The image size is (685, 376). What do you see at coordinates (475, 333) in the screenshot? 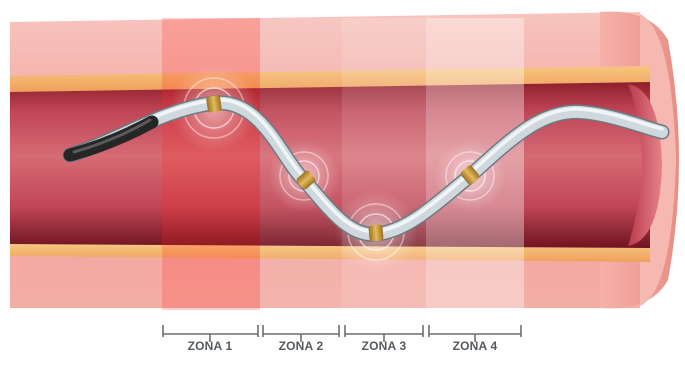
I see `zone-4-bracket` at bounding box center [475, 333].